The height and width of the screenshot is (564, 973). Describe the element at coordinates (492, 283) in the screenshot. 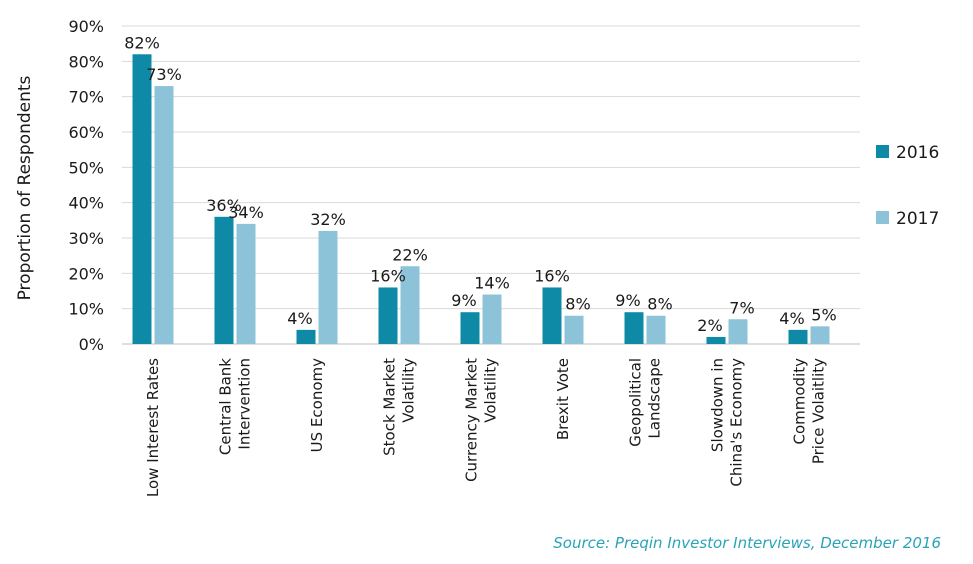

I see `data-label: 14%` at that location.